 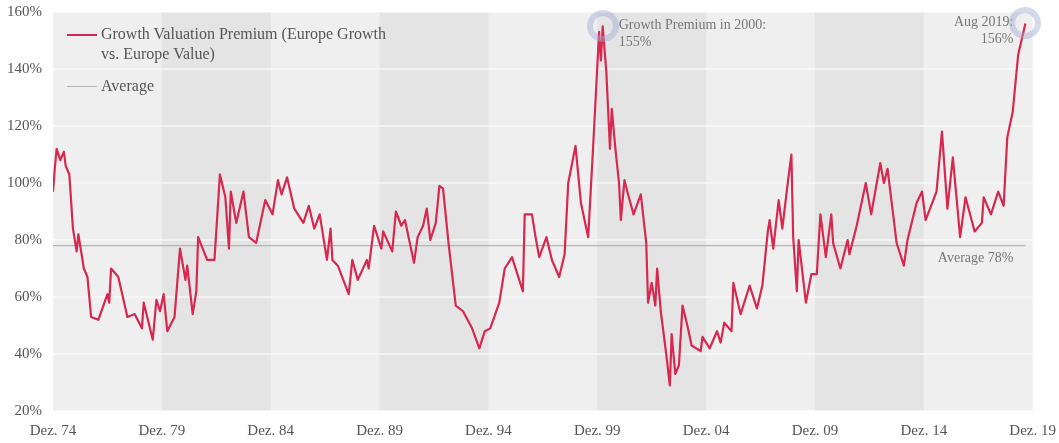 I want to click on annotation: Aug 2019: 156%, so click(x=983, y=30).